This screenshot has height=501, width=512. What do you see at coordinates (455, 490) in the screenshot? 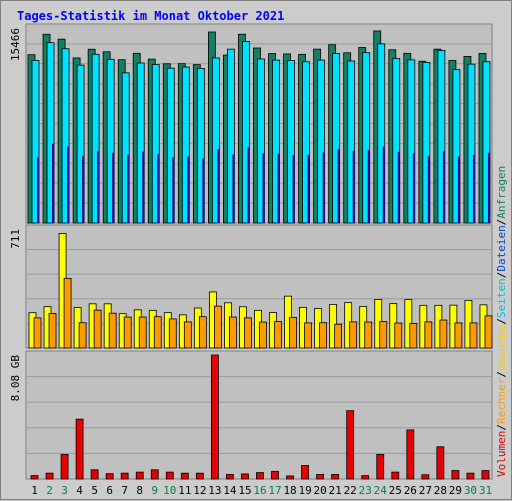
I see `x-tick-label-29: 29` at bounding box center [455, 490].